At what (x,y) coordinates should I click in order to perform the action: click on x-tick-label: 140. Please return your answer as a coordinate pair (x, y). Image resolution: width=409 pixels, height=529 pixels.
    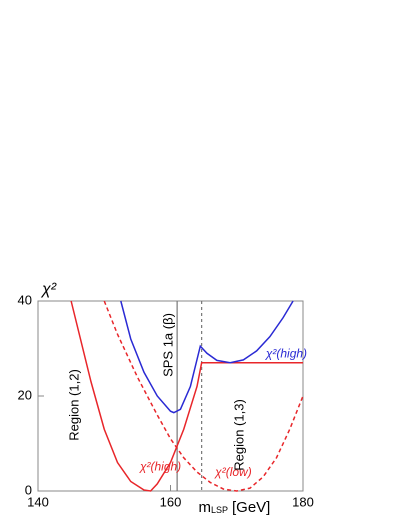
    Looking at the image, I should click on (38, 501).